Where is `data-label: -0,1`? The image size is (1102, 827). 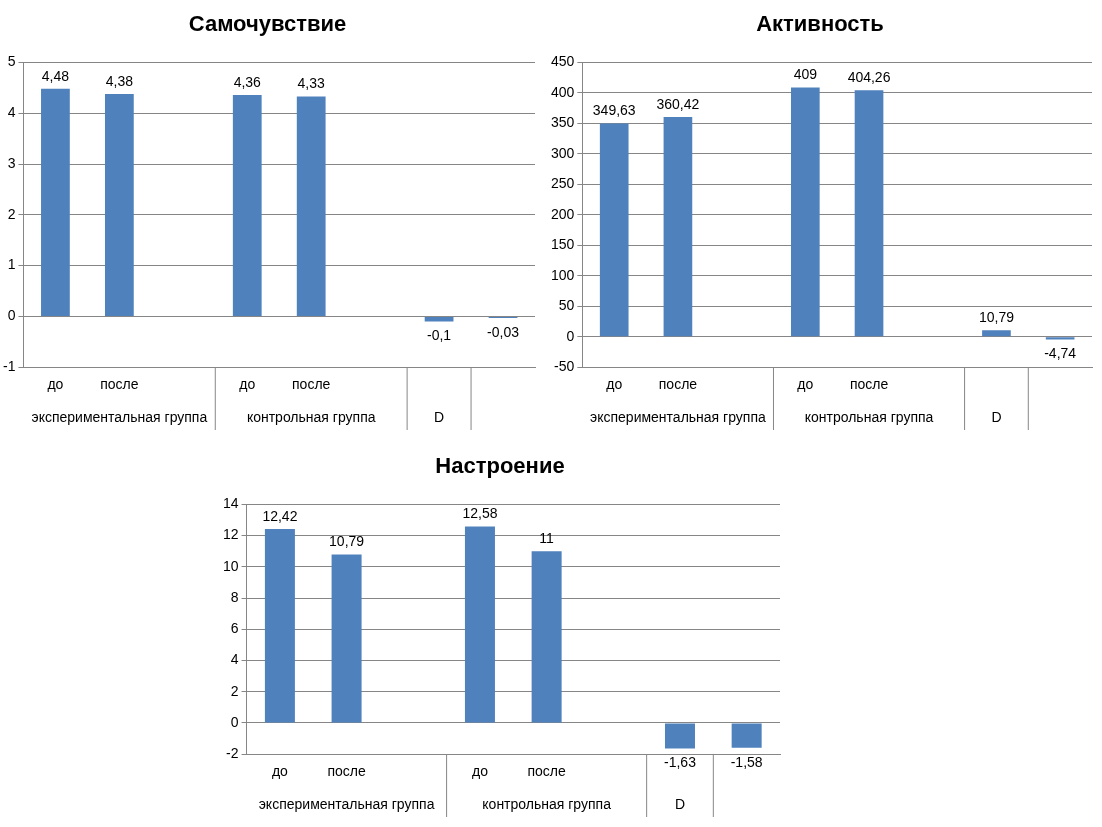
data-label: -0,1 is located at coordinates (439, 335).